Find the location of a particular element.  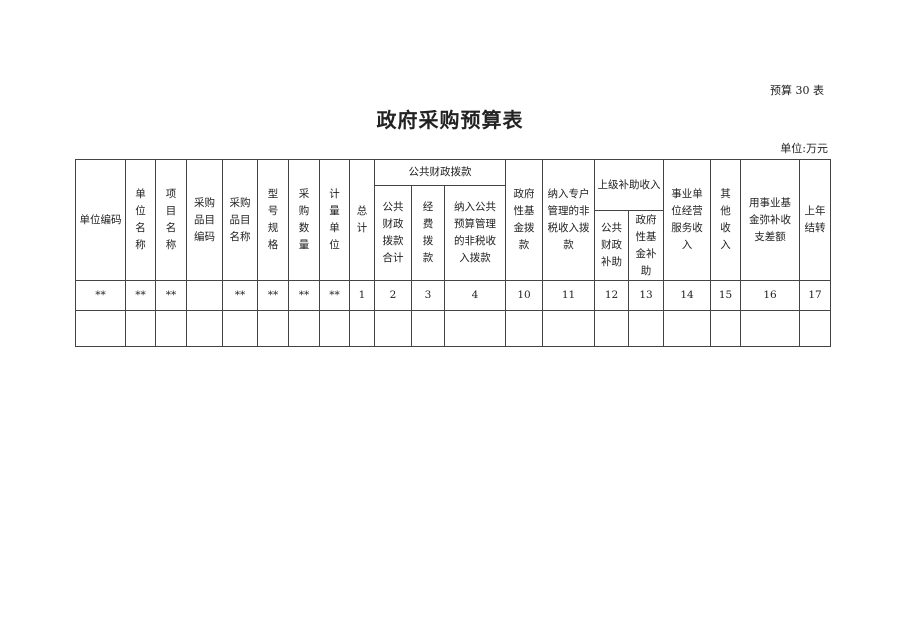

column-header: 政府 性基 金补 助 is located at coordinates (646, 245).